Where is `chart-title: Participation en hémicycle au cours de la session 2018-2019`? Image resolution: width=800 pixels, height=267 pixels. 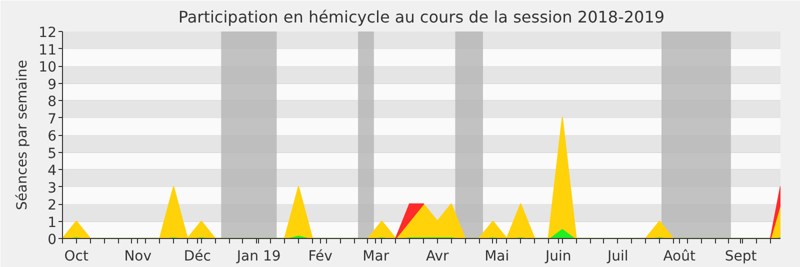 chart-title: Participation en hémicycle au cours de la session 2018-2019 is located at coordinates (421, 17).